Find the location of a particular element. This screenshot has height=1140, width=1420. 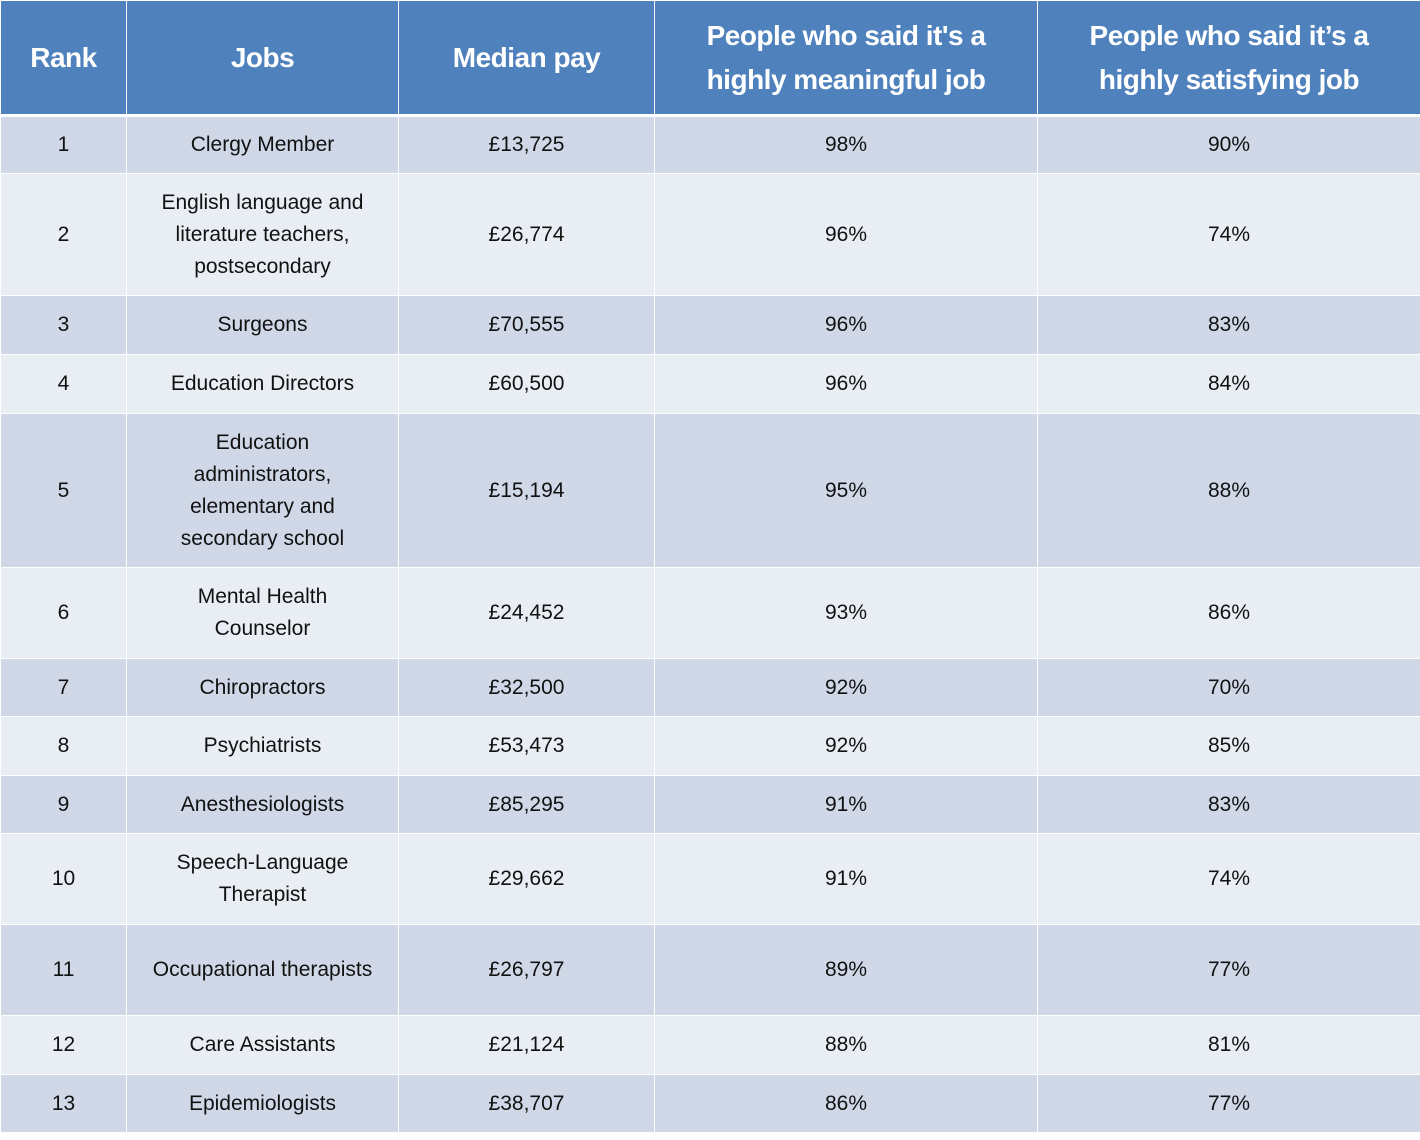

table-row: 9 Anesthesiologists £85,295 91% 83% is located at coordinates (710, 804).